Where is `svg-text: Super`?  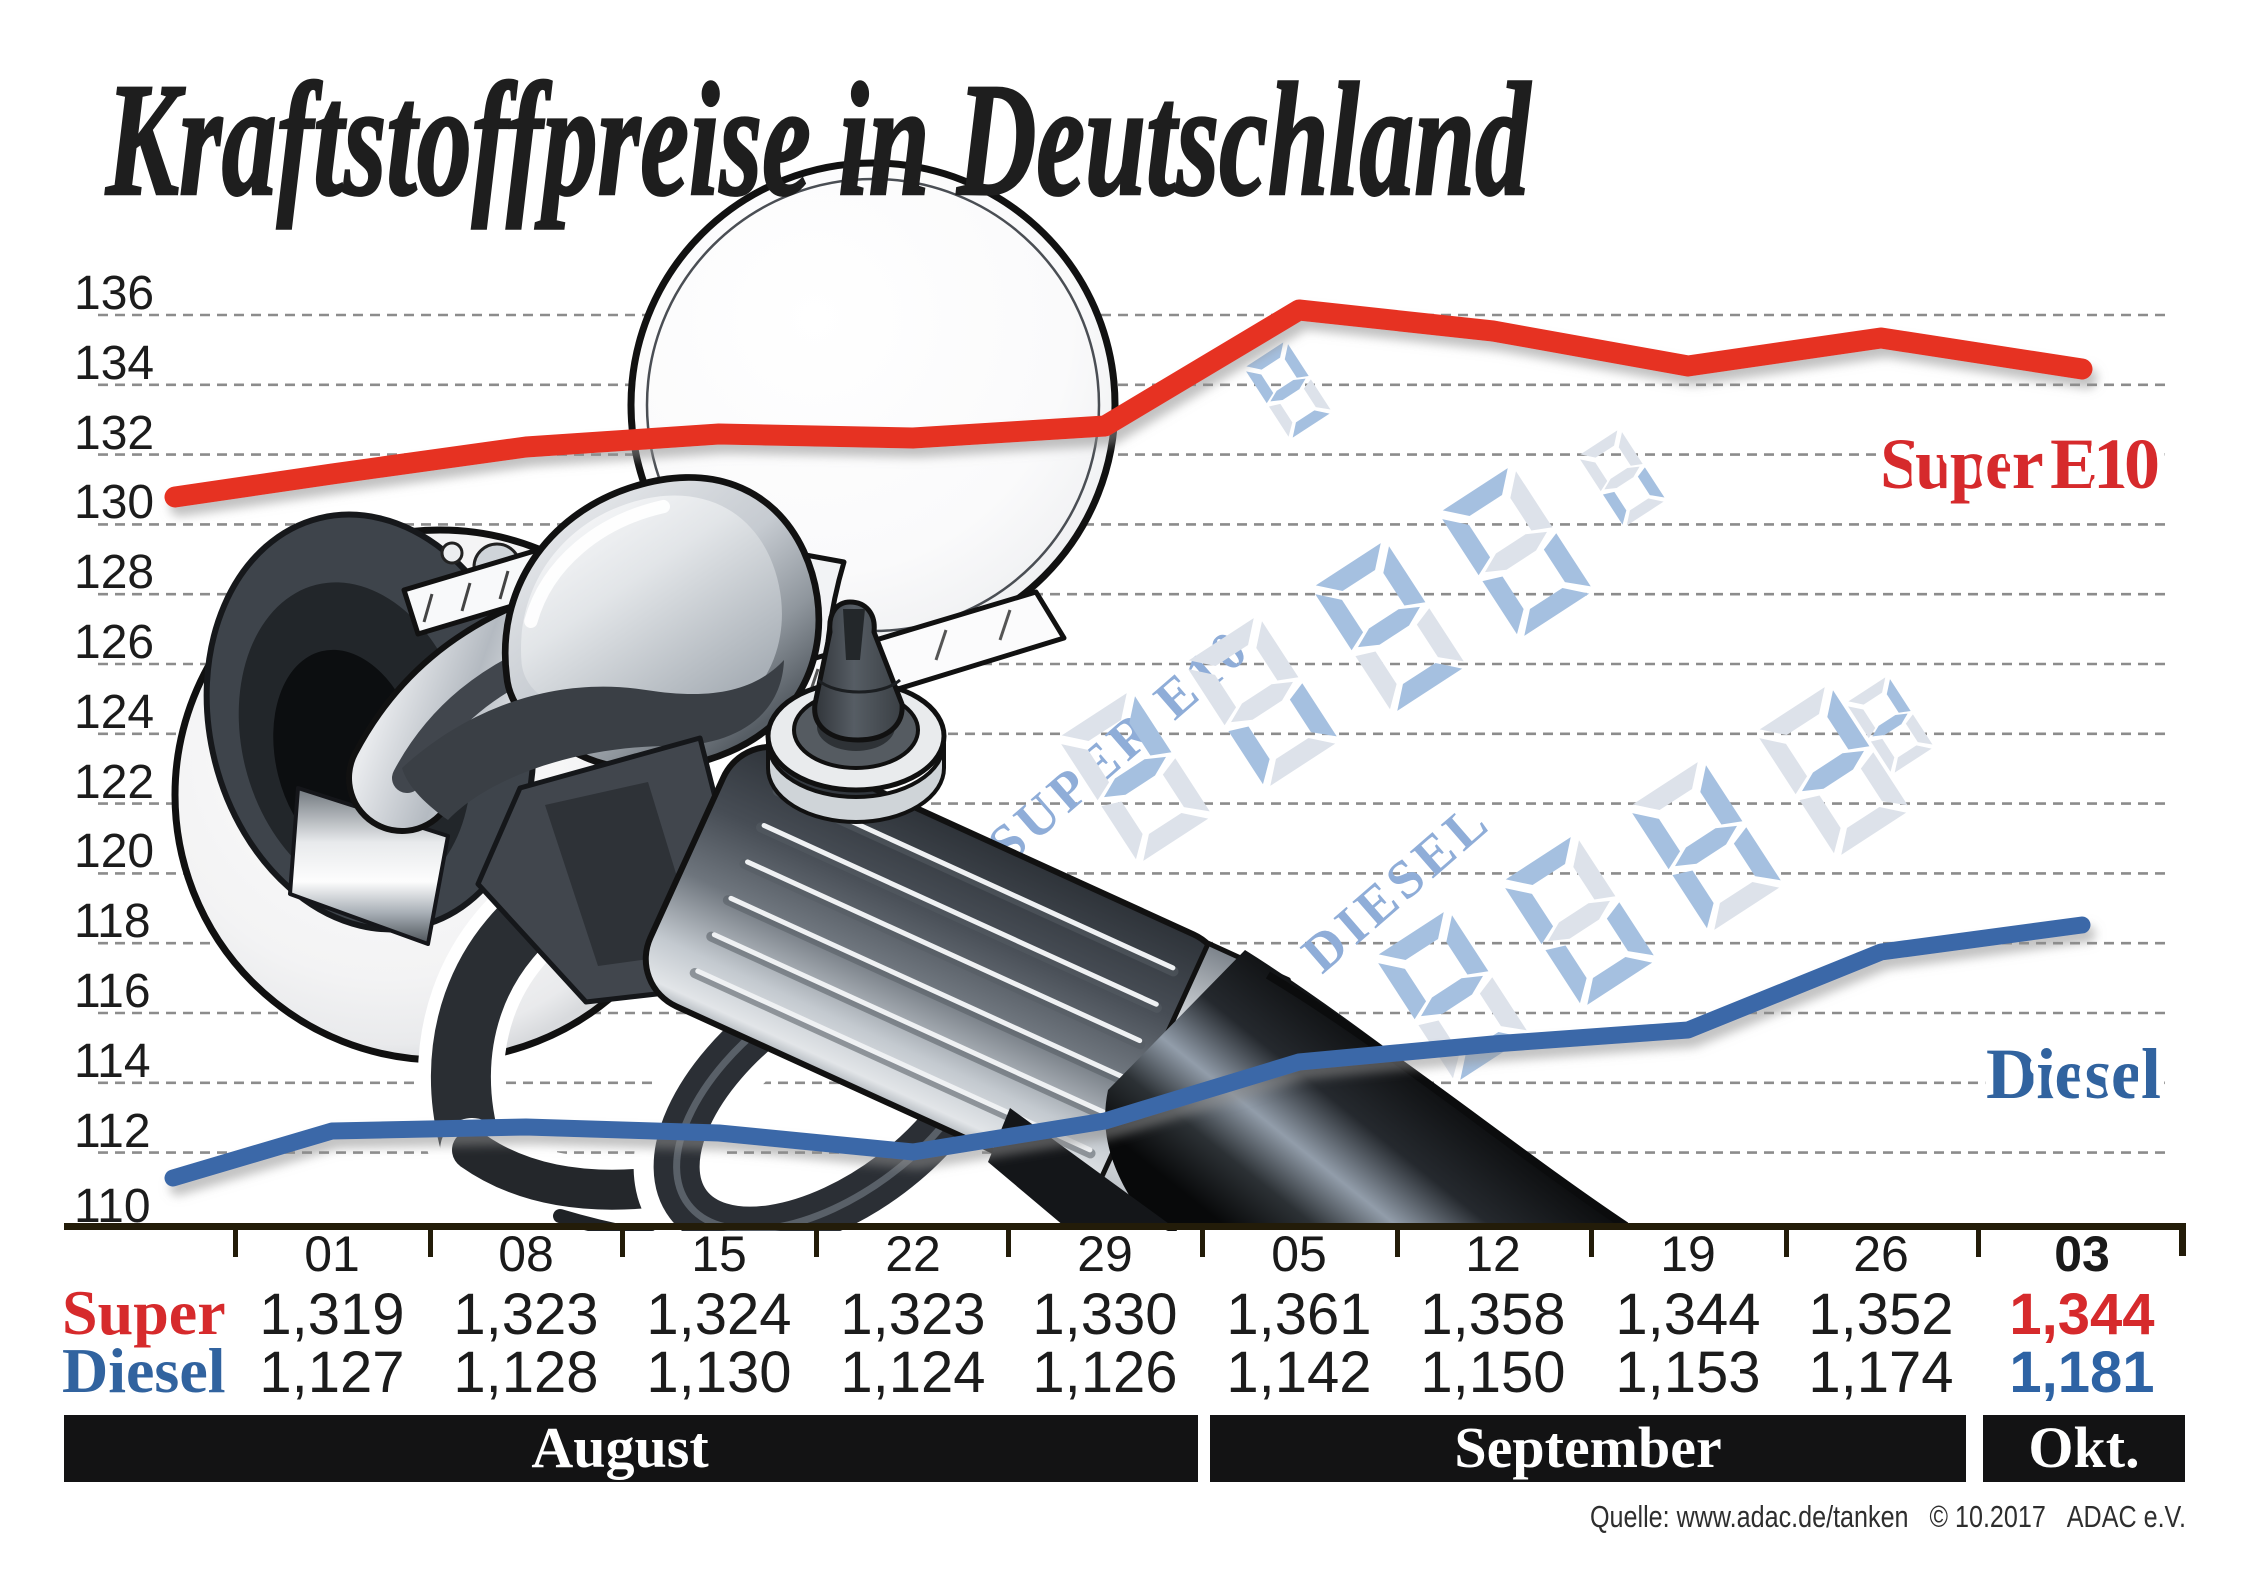
svg-text: Super is located at coordinates (144, 1312).